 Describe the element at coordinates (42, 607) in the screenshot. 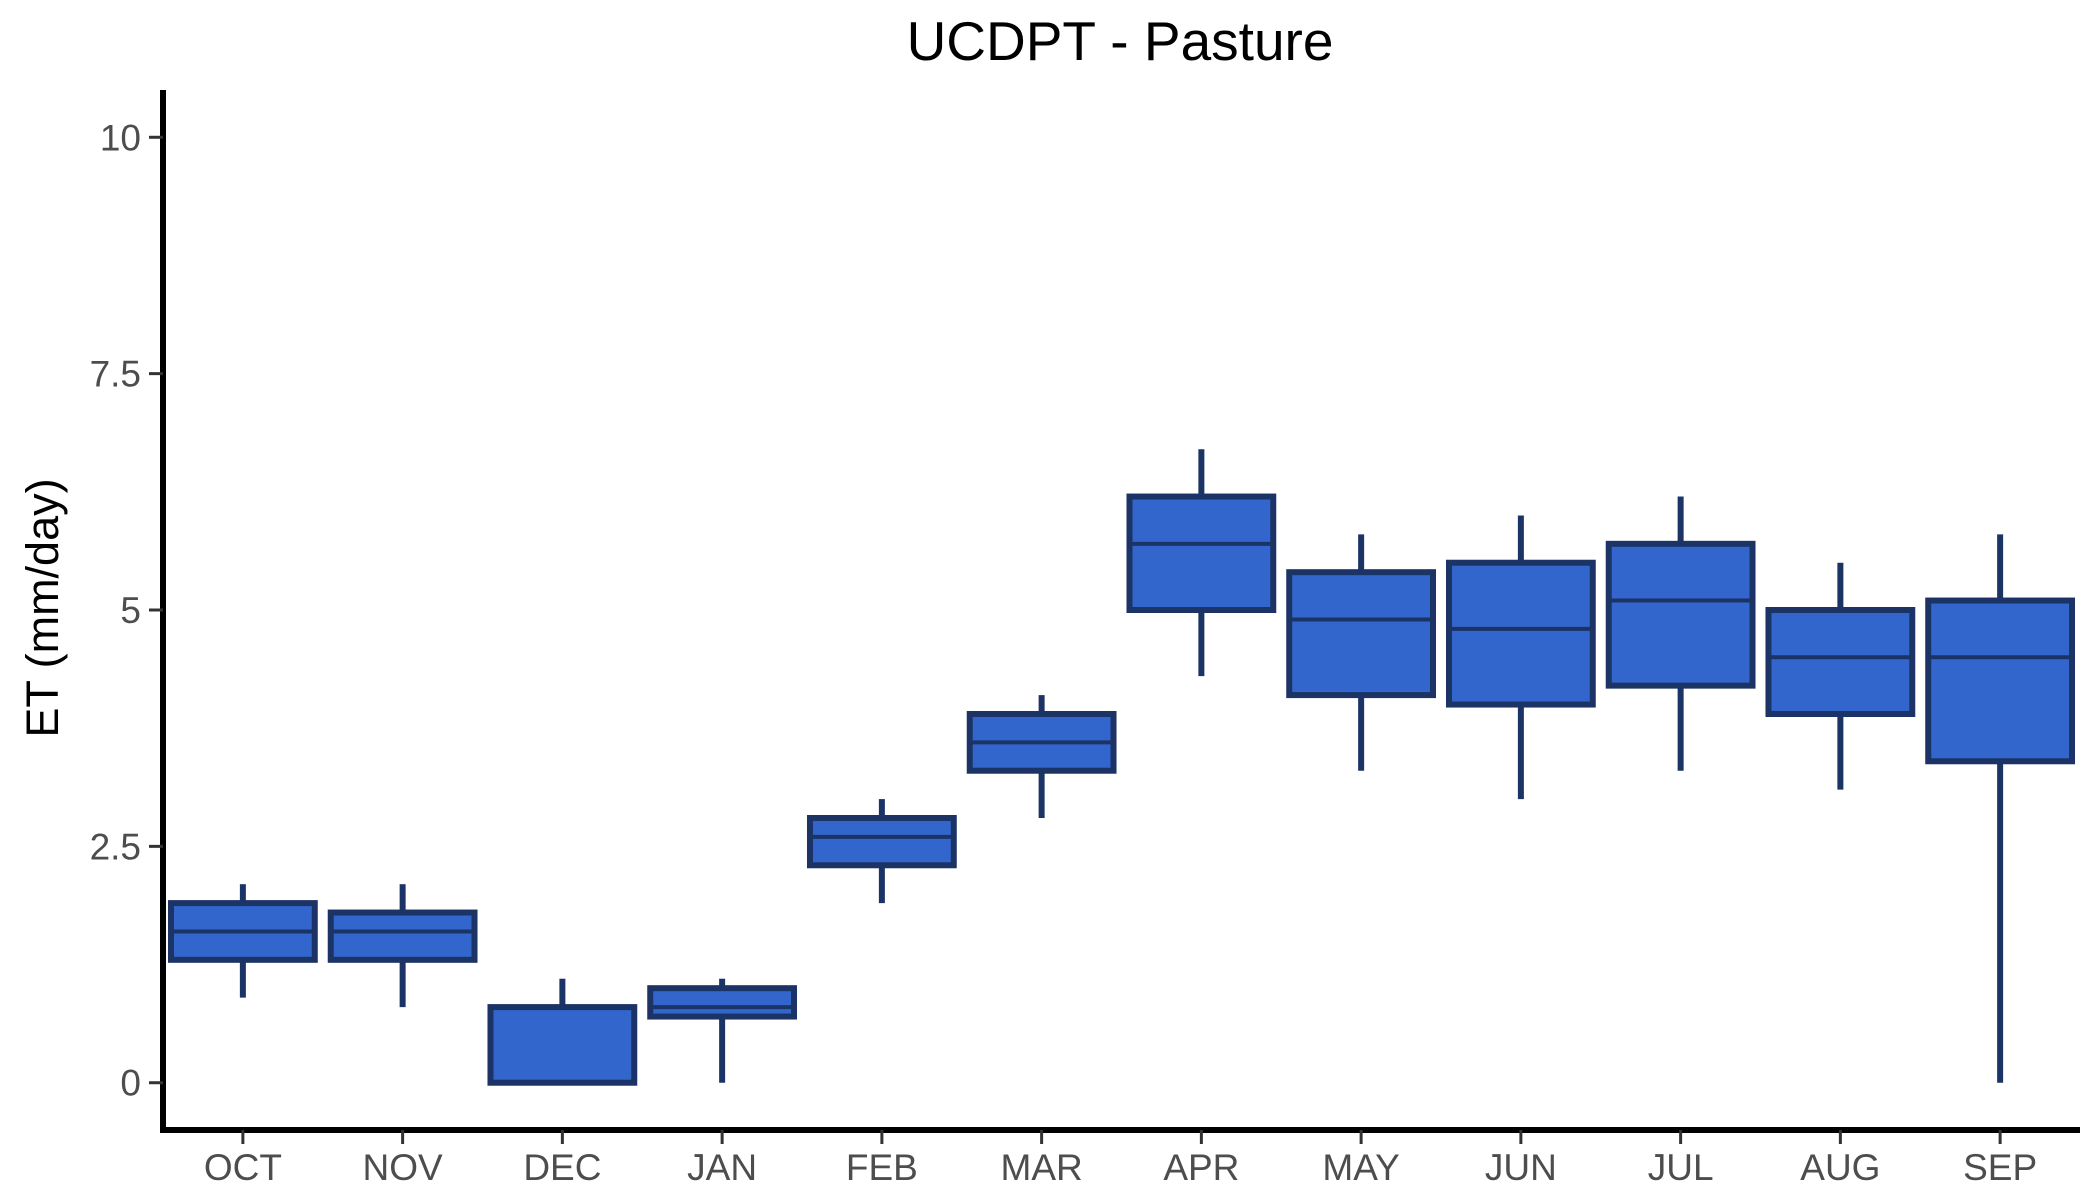

I see `y-axis-label: ET (mm/day)` at that location.